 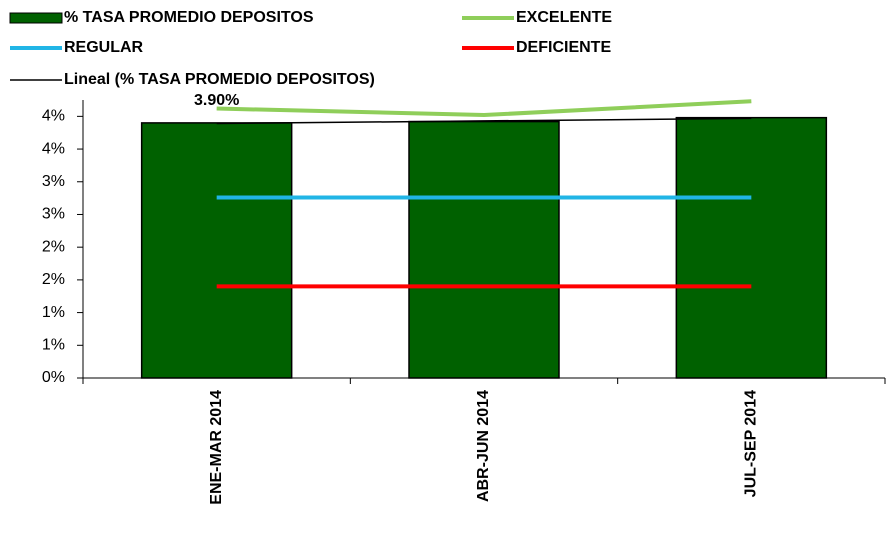 I want to click on legend-label: EXCELENTE, so click(x=564, y=17).